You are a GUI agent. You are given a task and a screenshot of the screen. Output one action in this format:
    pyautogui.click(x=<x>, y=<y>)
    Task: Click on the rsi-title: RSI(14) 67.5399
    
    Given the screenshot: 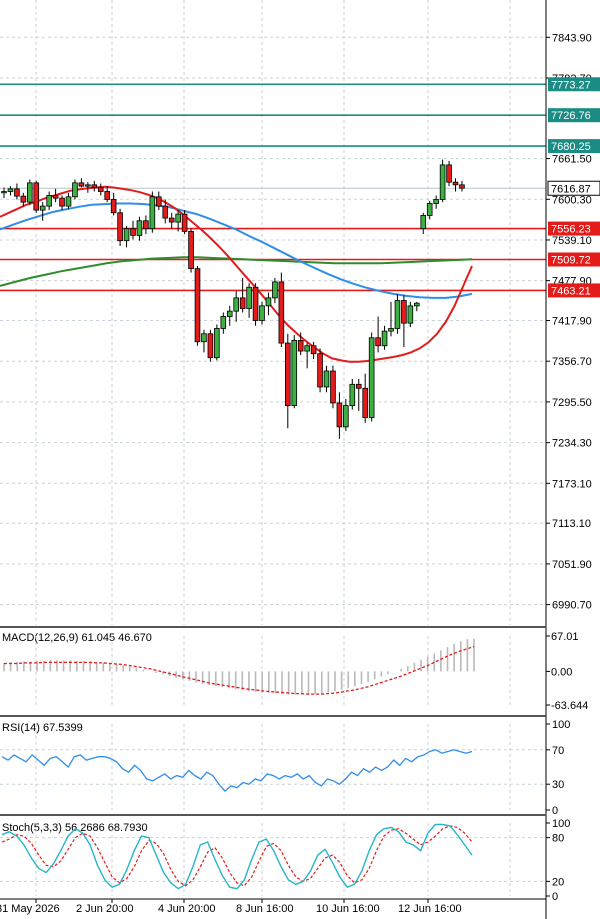 What is the action you would take?
    pyautogui.click(x=42, y=728)
    